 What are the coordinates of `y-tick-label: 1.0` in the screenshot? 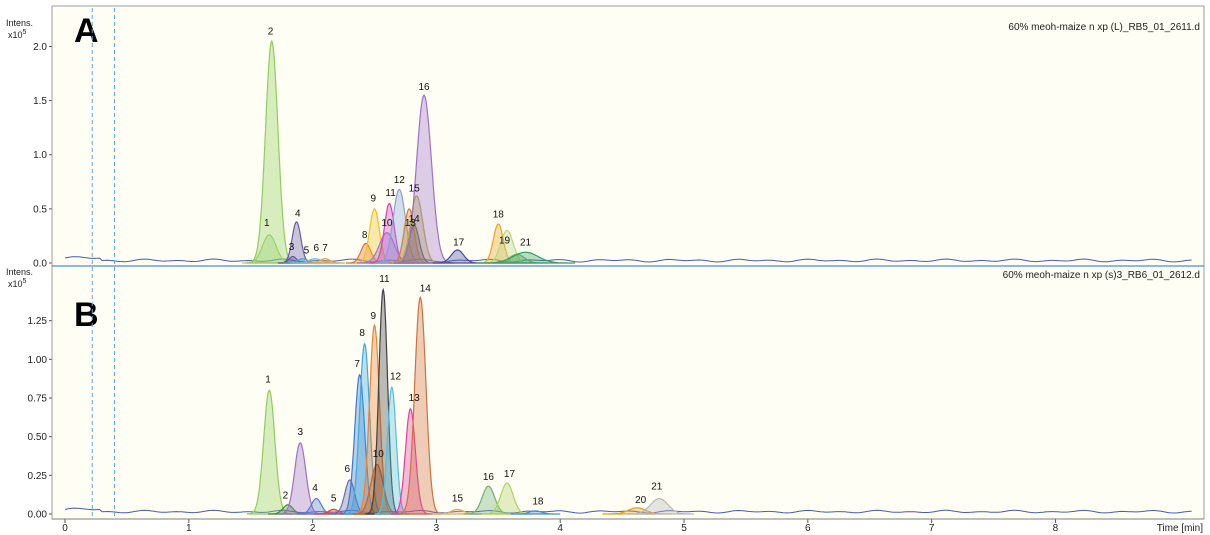 It's located at (40, 155).